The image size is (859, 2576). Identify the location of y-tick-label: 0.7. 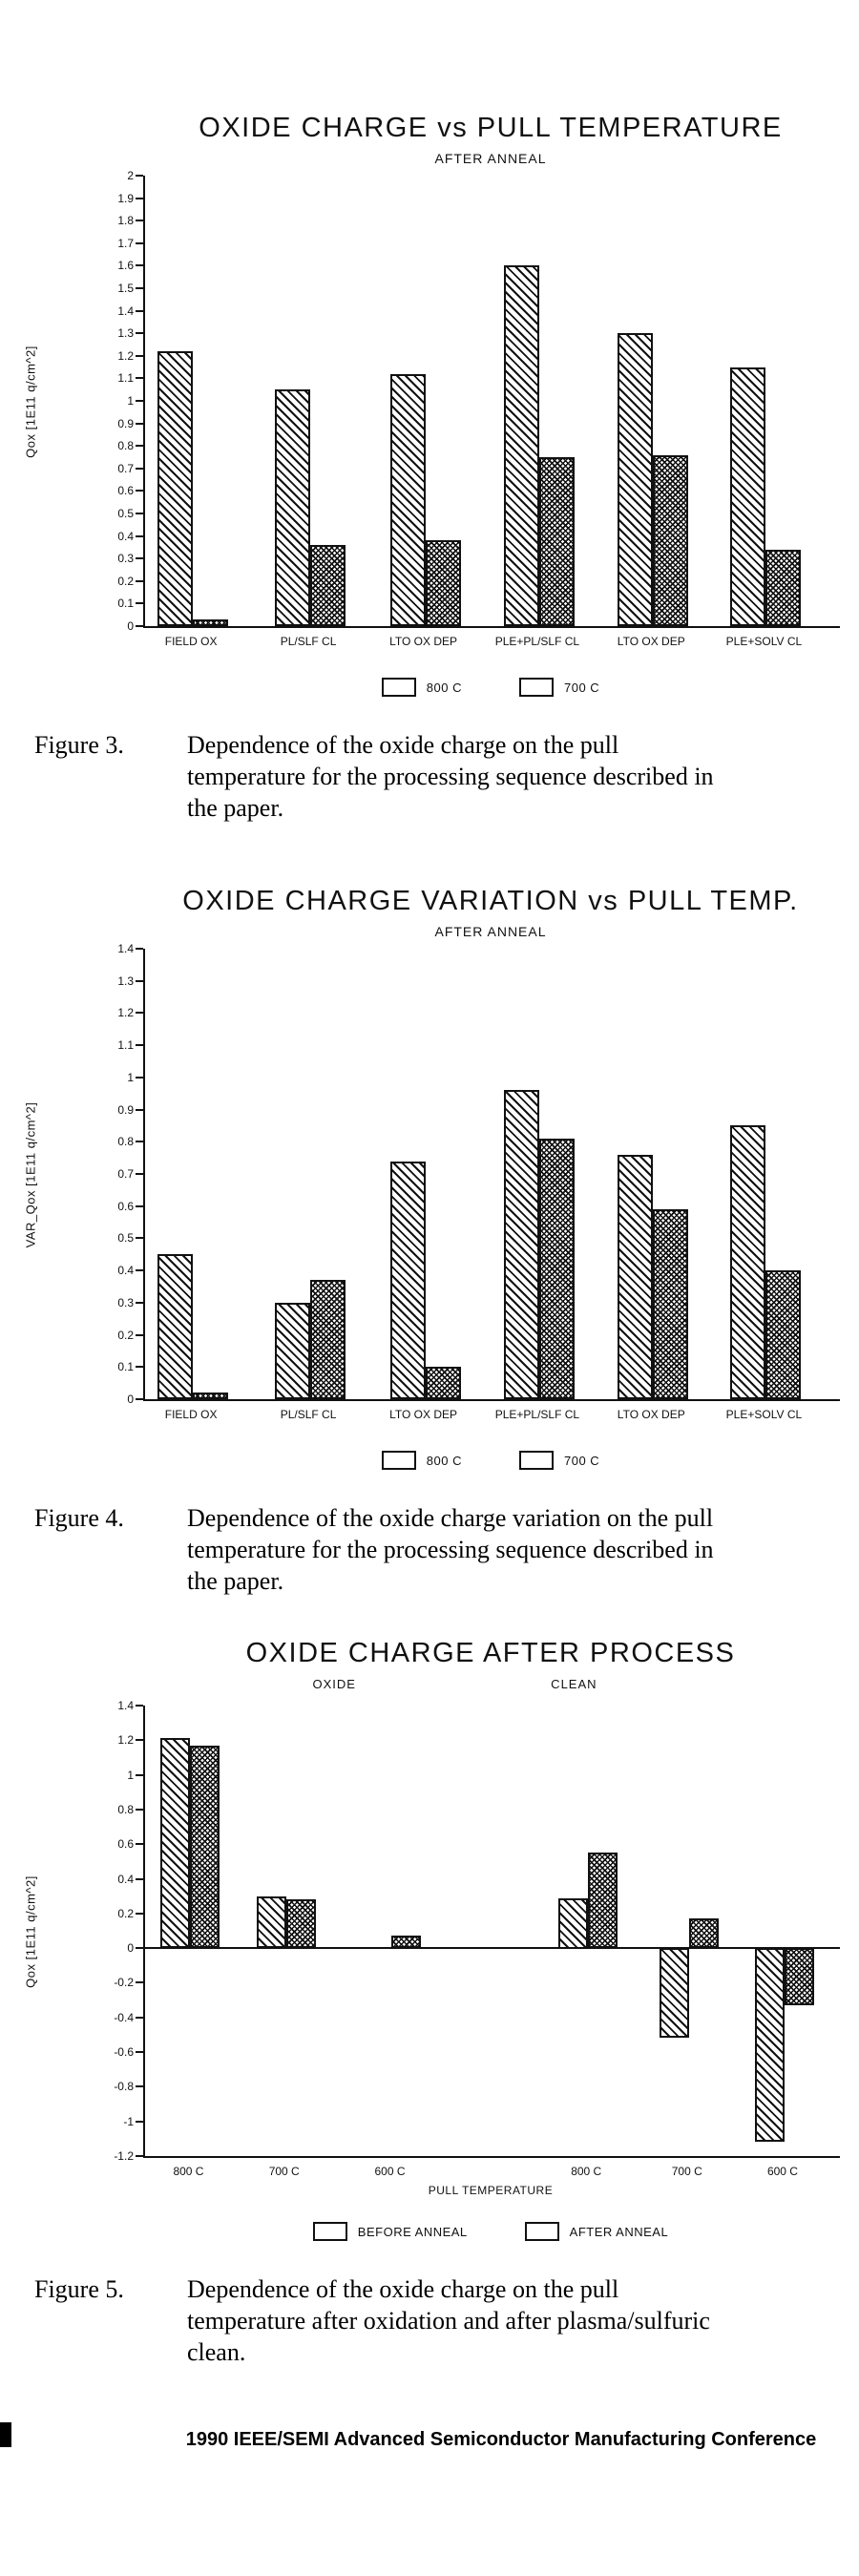
(125, 468).